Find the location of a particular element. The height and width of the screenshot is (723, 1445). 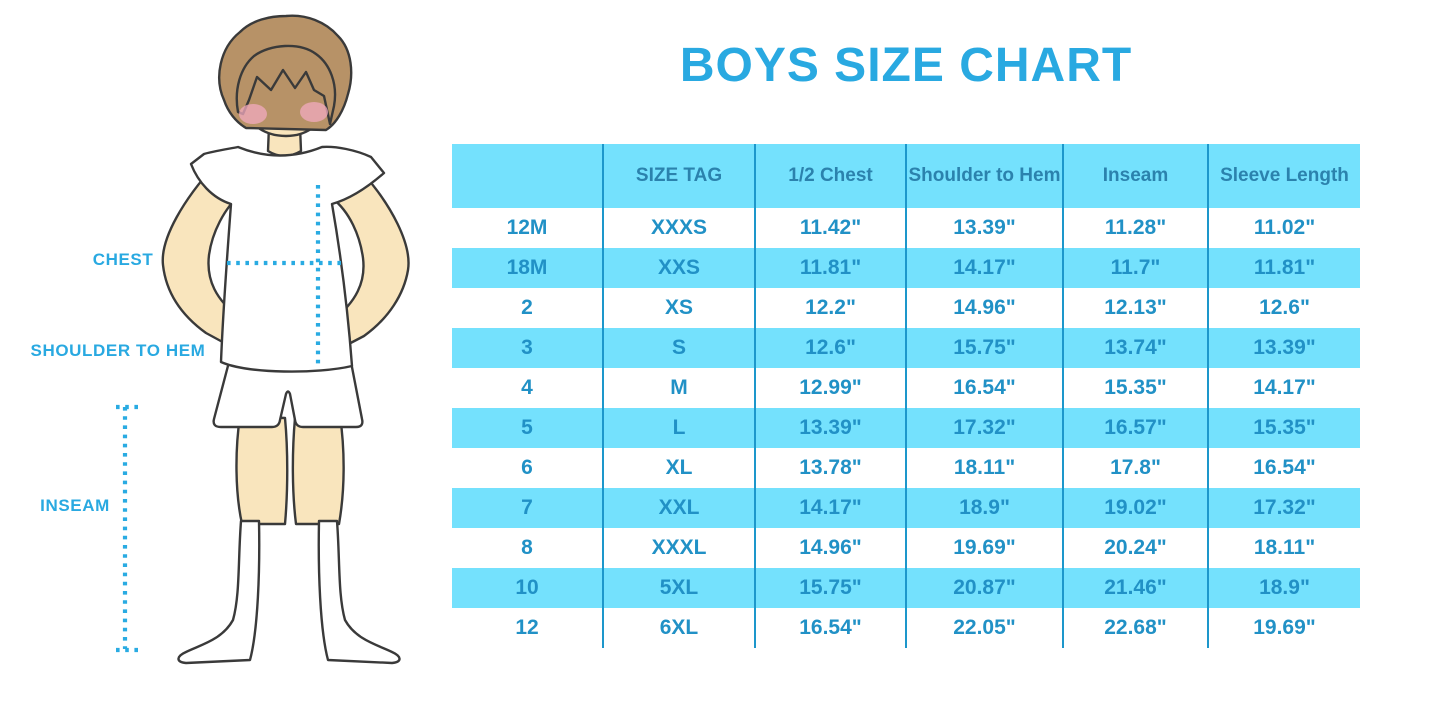

inseam-label: INSEAM is located at coordinates (75, 505).